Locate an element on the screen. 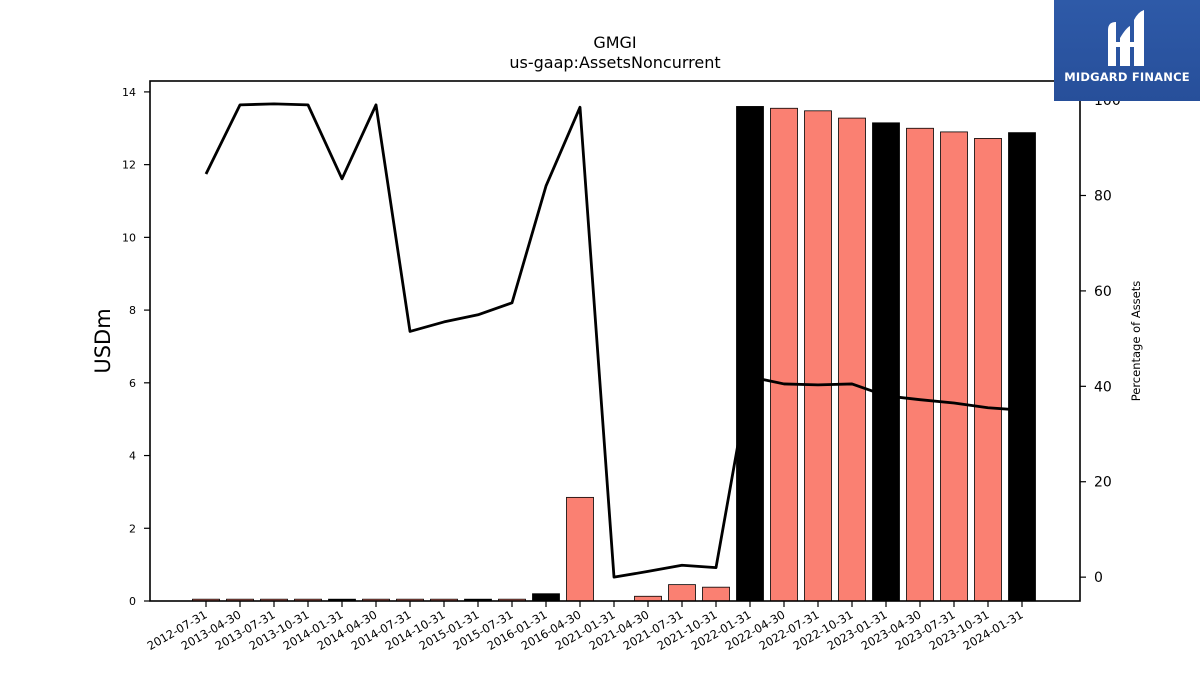 The image size is (1200, 675). chart-subtitle: us-gaap:AssetsNoncurrent is located at coordinates (614, 62).